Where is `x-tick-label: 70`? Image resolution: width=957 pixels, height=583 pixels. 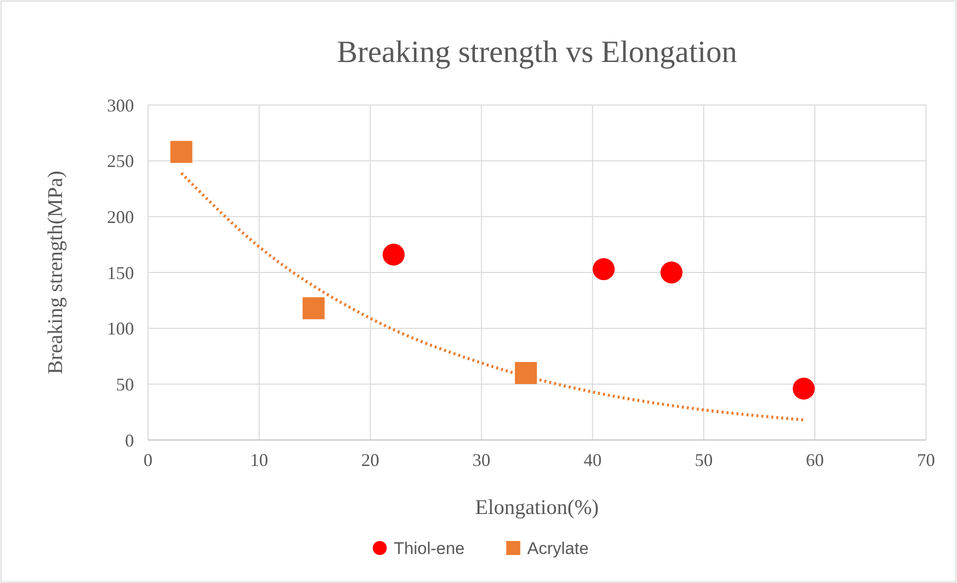
x-tick-label: 70 is located at coordinates (926, 460).